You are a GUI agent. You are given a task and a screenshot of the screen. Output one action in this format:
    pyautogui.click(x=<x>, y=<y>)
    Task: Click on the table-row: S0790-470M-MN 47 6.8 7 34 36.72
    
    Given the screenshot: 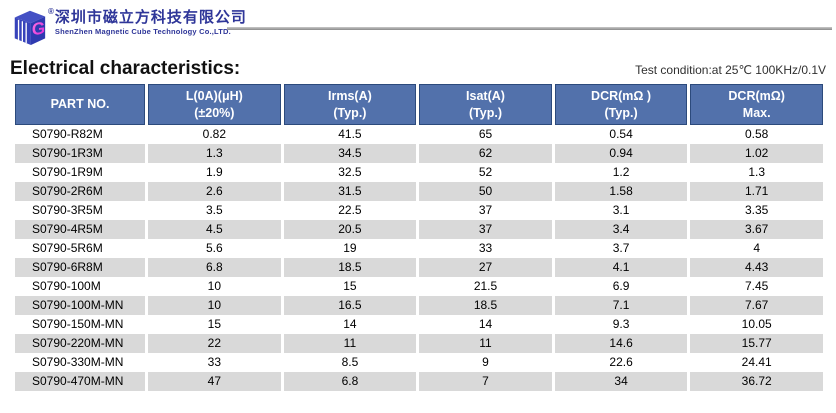 What is the action you would take?
    pyautogui.click(x=419, y=381)
    